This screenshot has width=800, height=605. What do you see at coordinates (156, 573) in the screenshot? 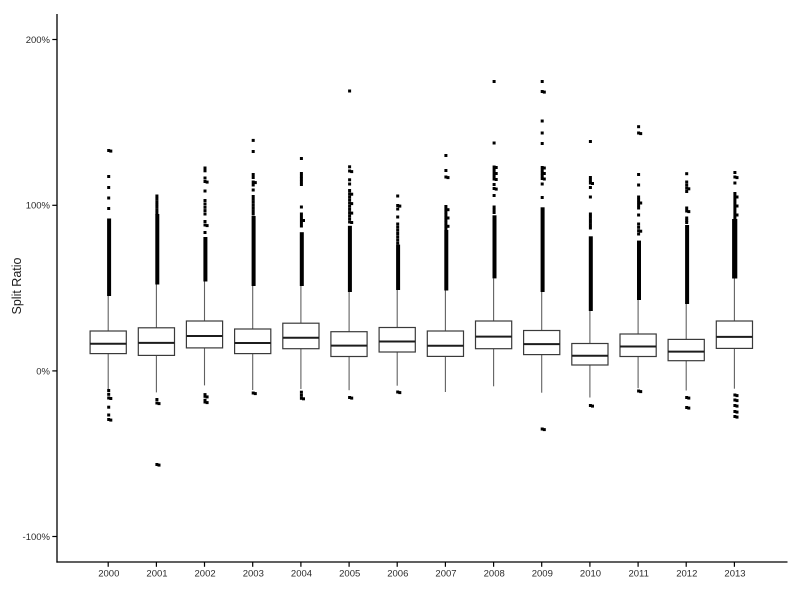
I see `svg-text: 2001` at bounding box center [156, 573].